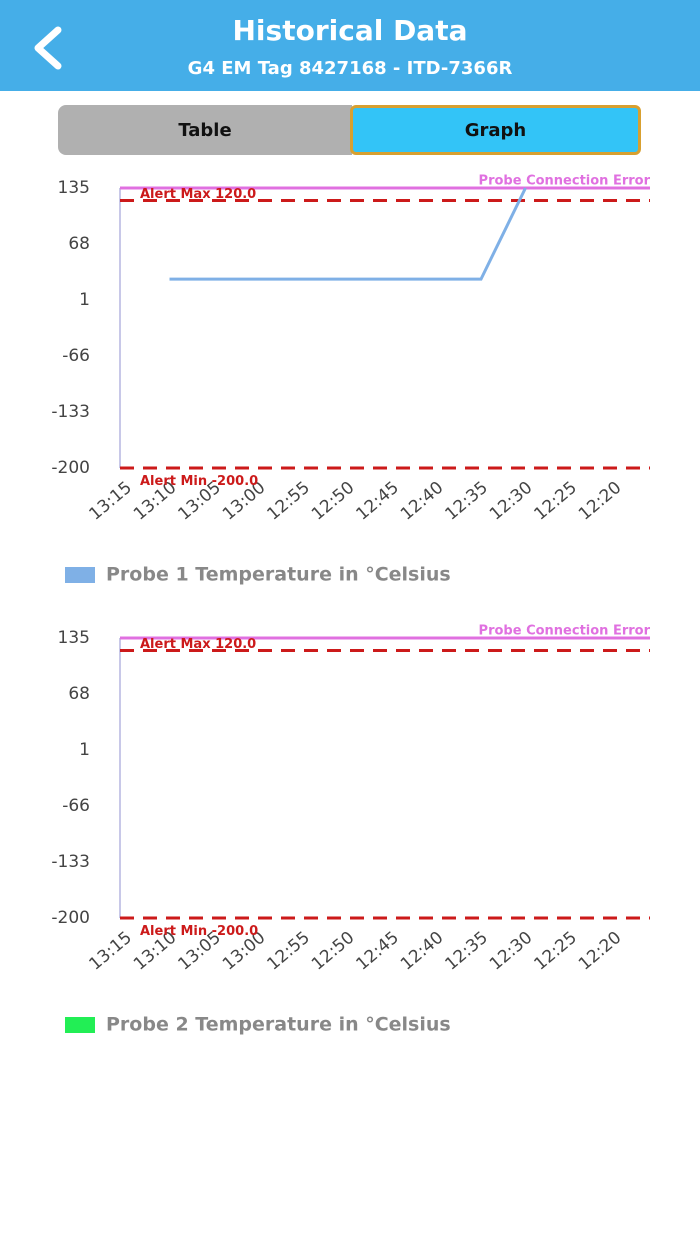 The height and width of the screenshot is (1244, 700). Describe the element at coordinates (278, 1025) in the screenshot. I see `legend-label: Probe 2 Temperature in °Celsius` at that location.